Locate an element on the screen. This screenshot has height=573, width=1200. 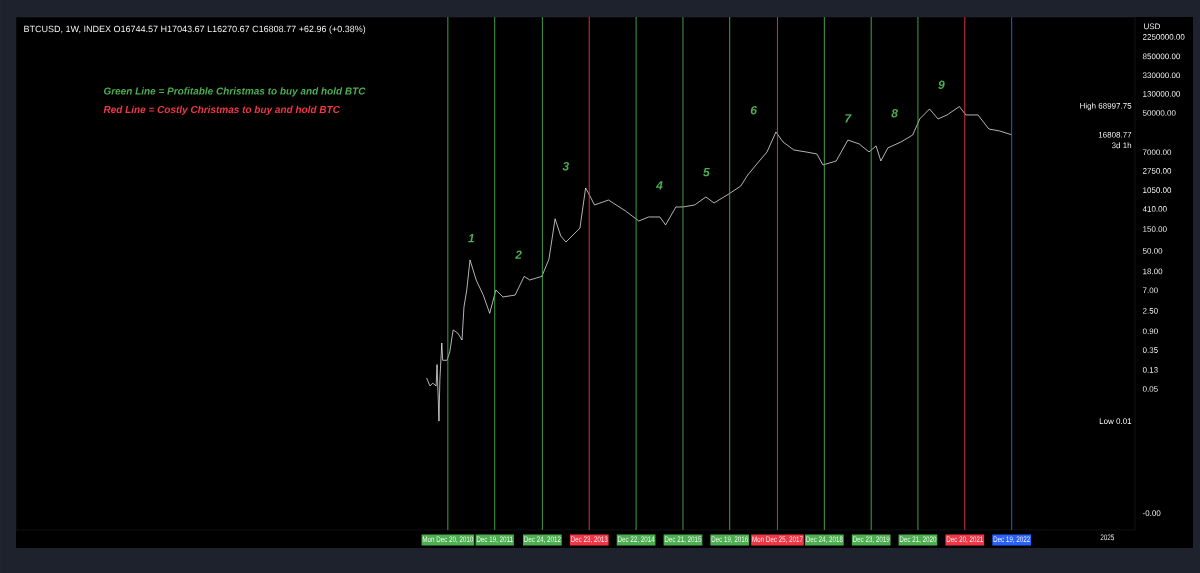
y-tick-label: 850000.00 is located at coordinates (1161, 56).